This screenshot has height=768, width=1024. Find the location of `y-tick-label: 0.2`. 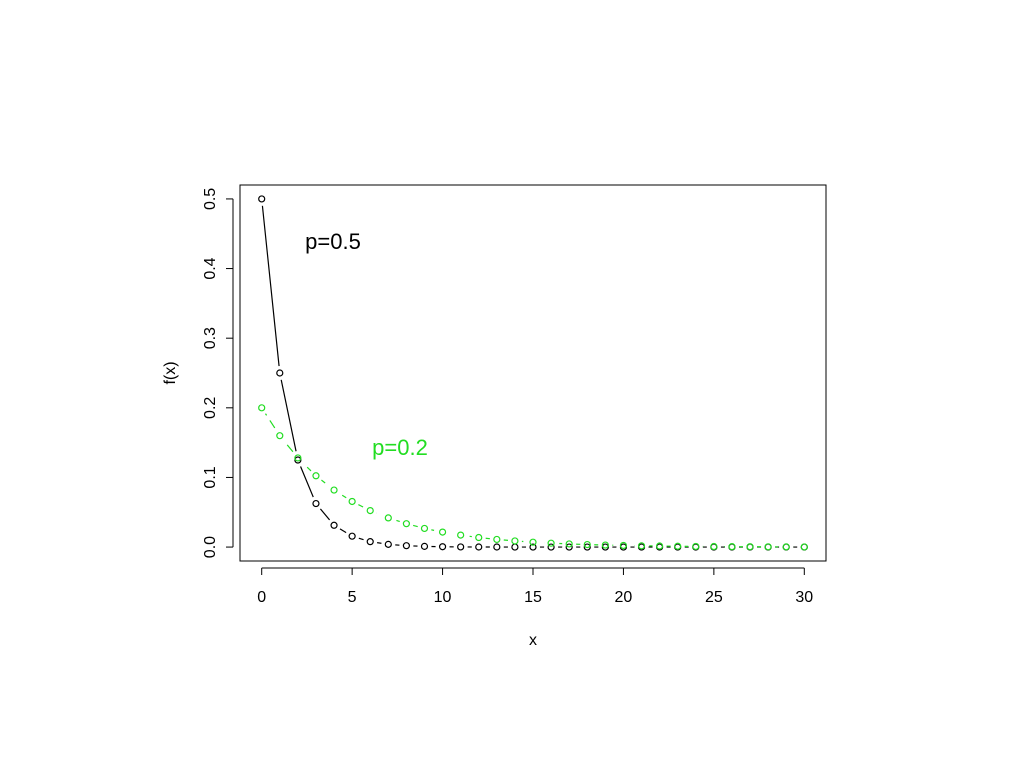

y-tick-label: 0.2 is located at coordinates (210, 408).